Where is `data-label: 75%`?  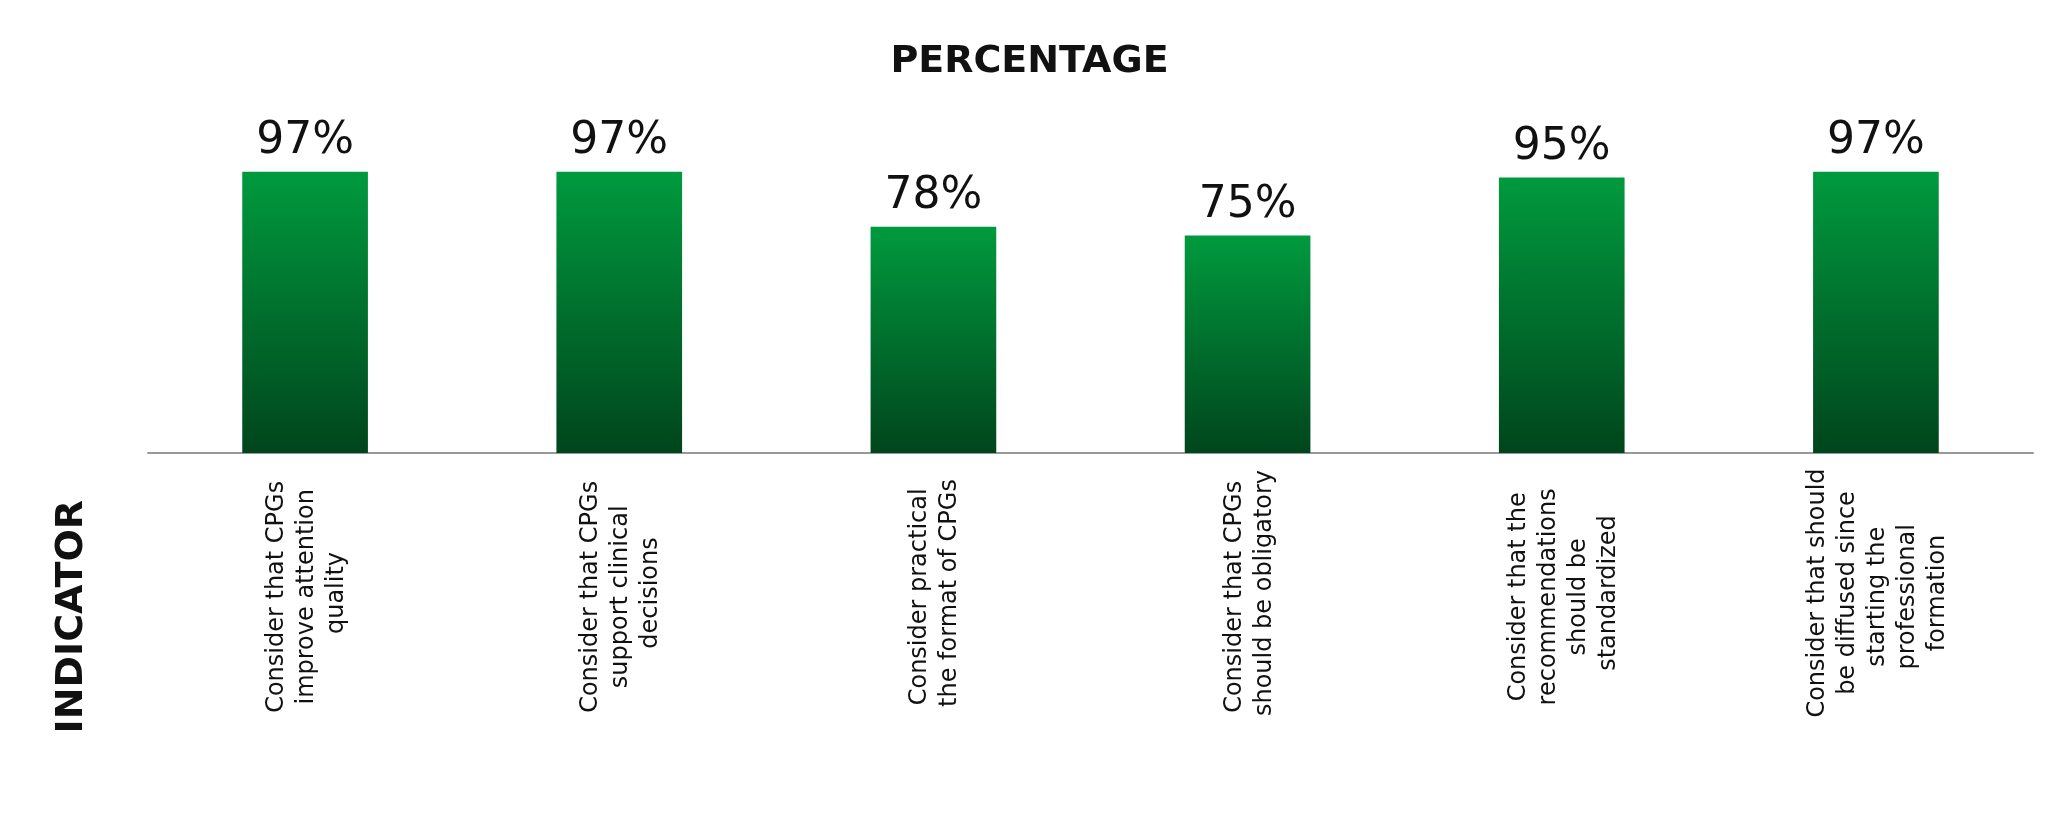
data-label: 75% is located at coordinates (1247, 201).